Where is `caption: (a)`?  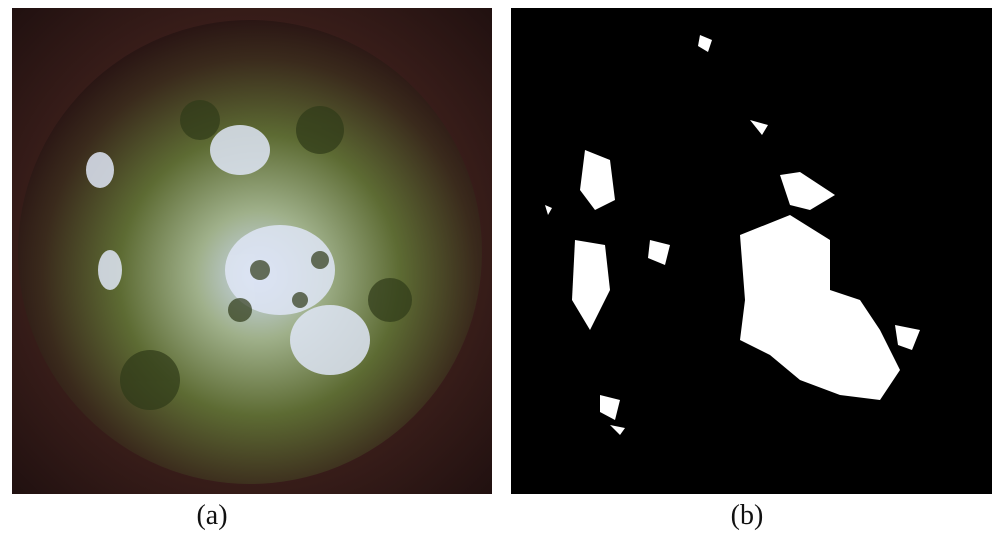 caption: (a) is located at coordinates (211, 515).